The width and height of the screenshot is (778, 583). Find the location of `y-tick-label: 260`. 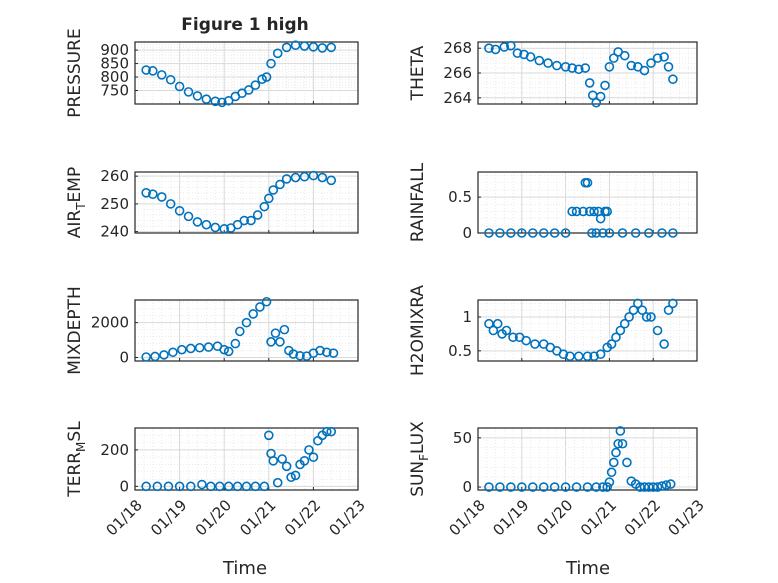

y-tick-label: 260 is located at coordinates (114, 176).